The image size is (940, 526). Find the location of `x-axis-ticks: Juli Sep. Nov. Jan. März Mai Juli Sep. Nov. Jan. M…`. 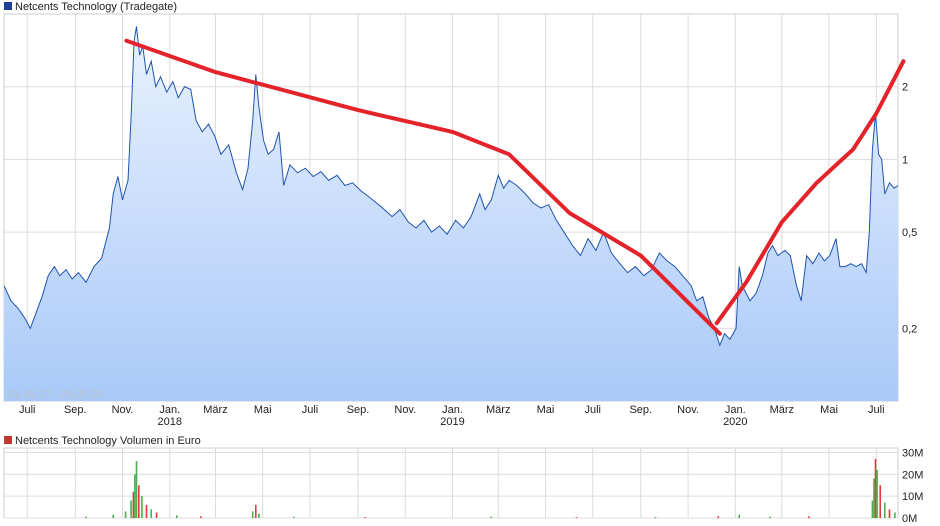

x-axis-ticks: Juli Sep. Nov. Jan. März Mai Juli Sep. Nov. Jan. M… is located at coordinates (452, 410).